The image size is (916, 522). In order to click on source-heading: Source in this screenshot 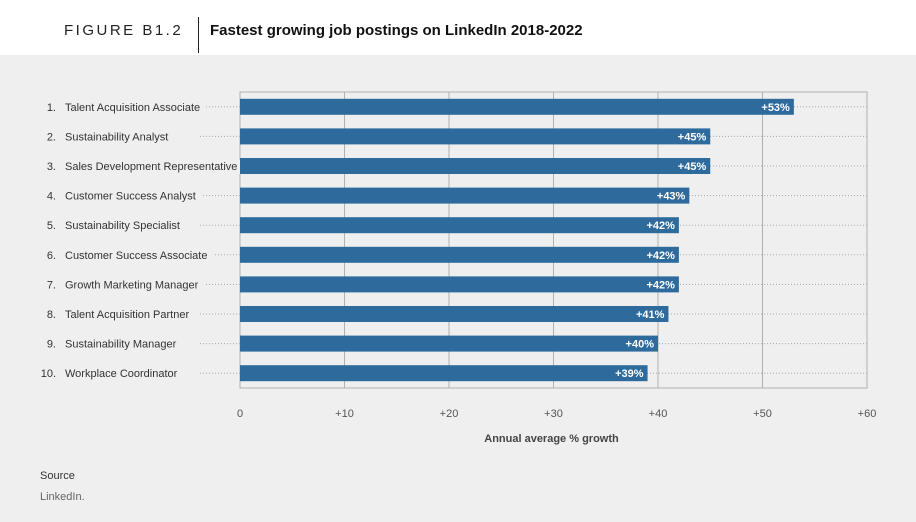, I will do `click(57, 476)`.